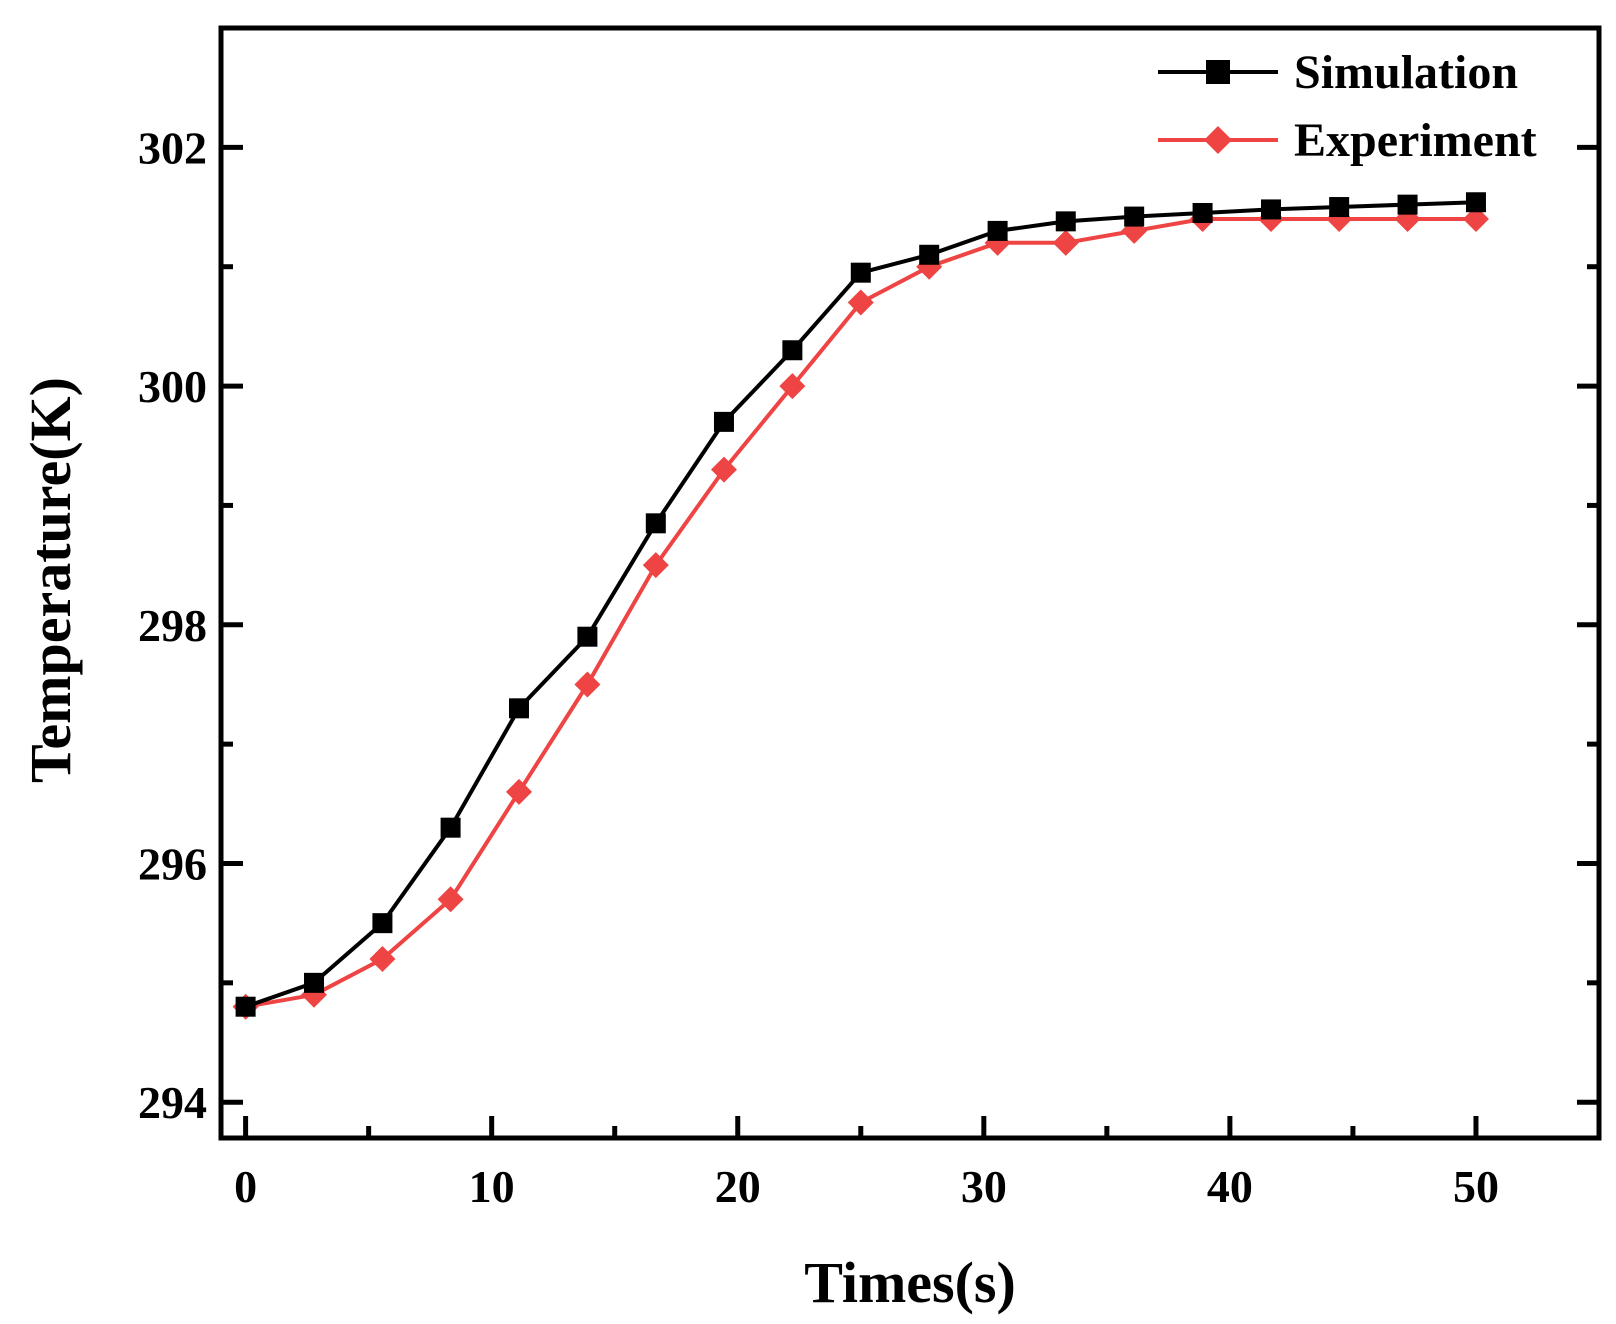 This screenshot has height=1324, width=1616. What do you see at coordinates (245, 1186) in the screenshot?
I see `x-tick-label: 0` at bounding box center [245, 1186].